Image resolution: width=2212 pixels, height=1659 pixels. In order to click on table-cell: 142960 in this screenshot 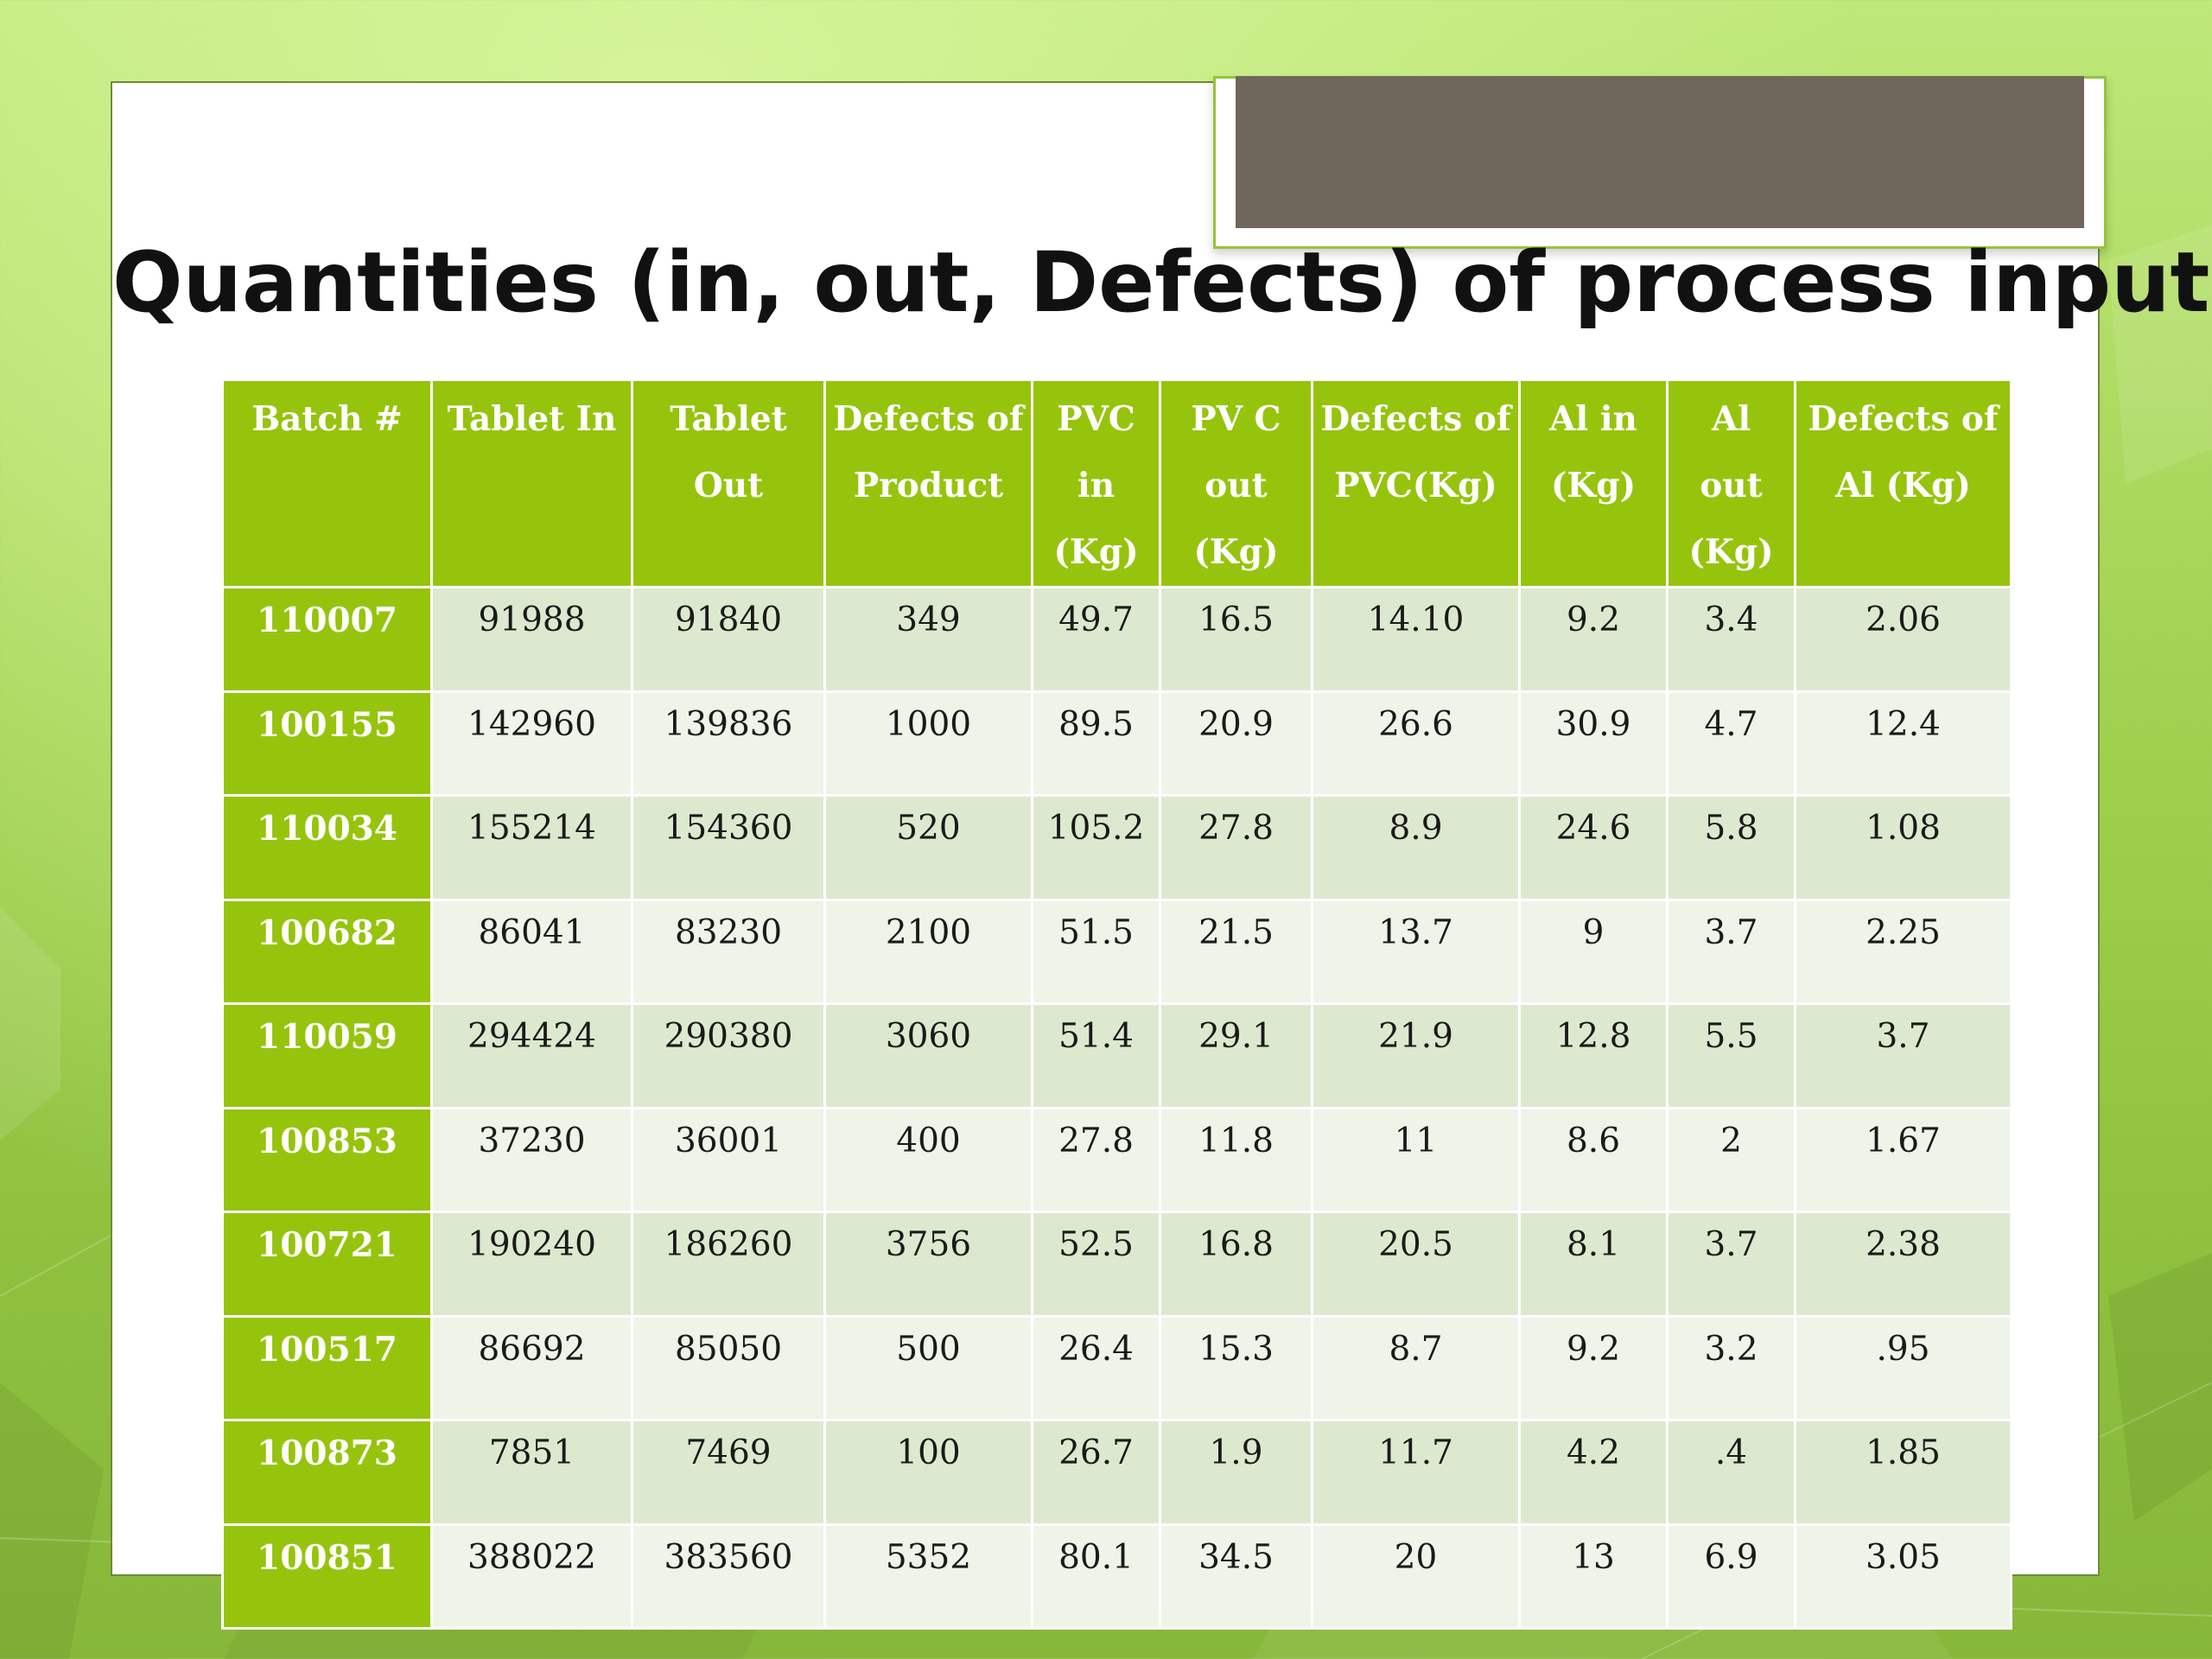, I will do `click(531, 743)`.